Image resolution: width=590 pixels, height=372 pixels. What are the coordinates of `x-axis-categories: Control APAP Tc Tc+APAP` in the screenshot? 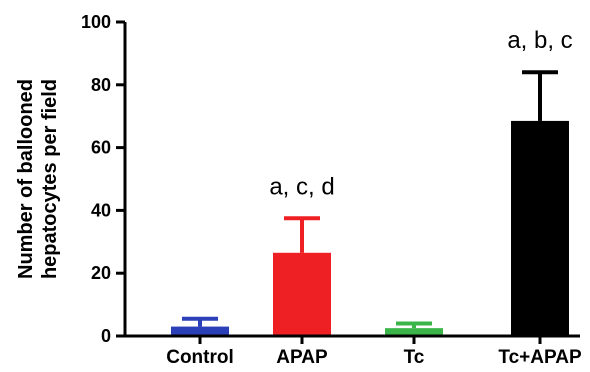 It's located at (374, 352).